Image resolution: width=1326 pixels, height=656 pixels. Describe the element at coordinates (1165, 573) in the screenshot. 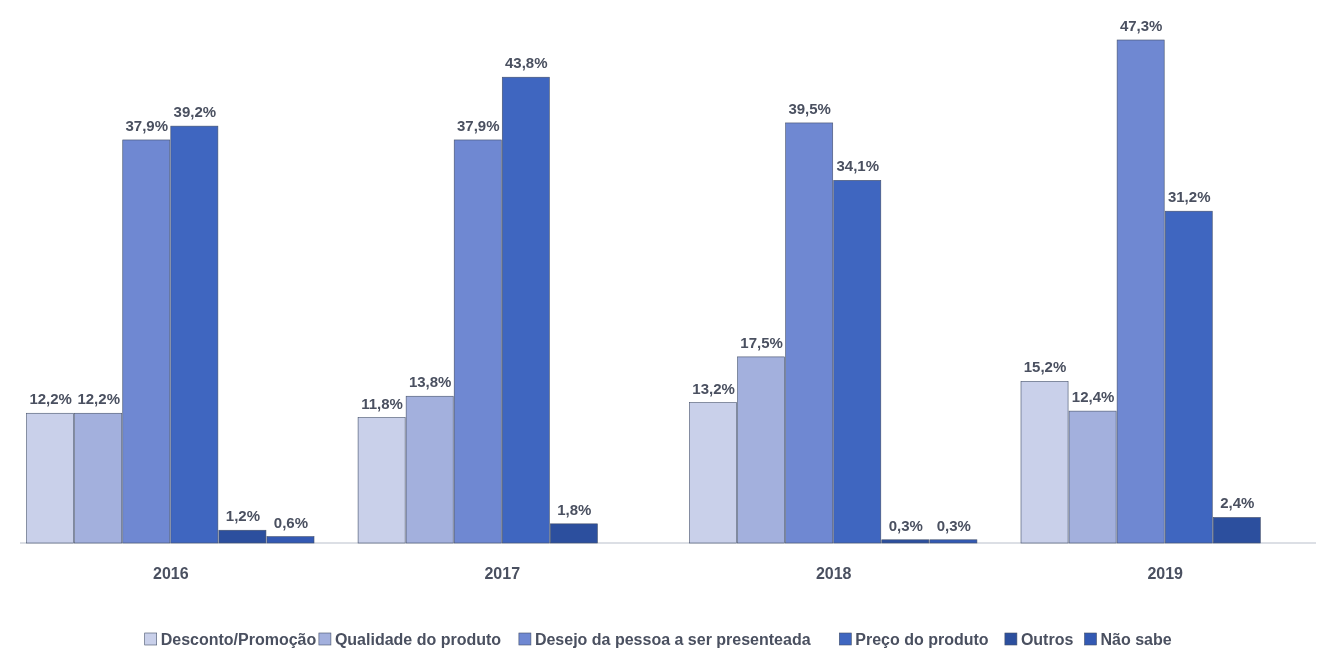

I see `x-tick-label: 2019` at that location.